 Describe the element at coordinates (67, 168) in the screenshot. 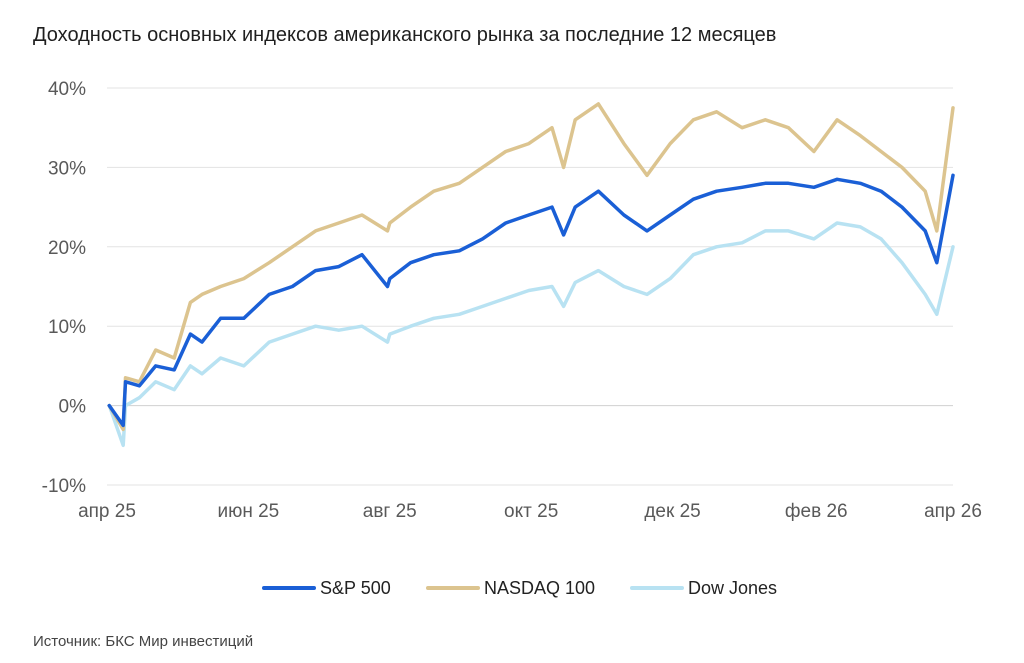

I see `y-tick-label: 30%` at that location.